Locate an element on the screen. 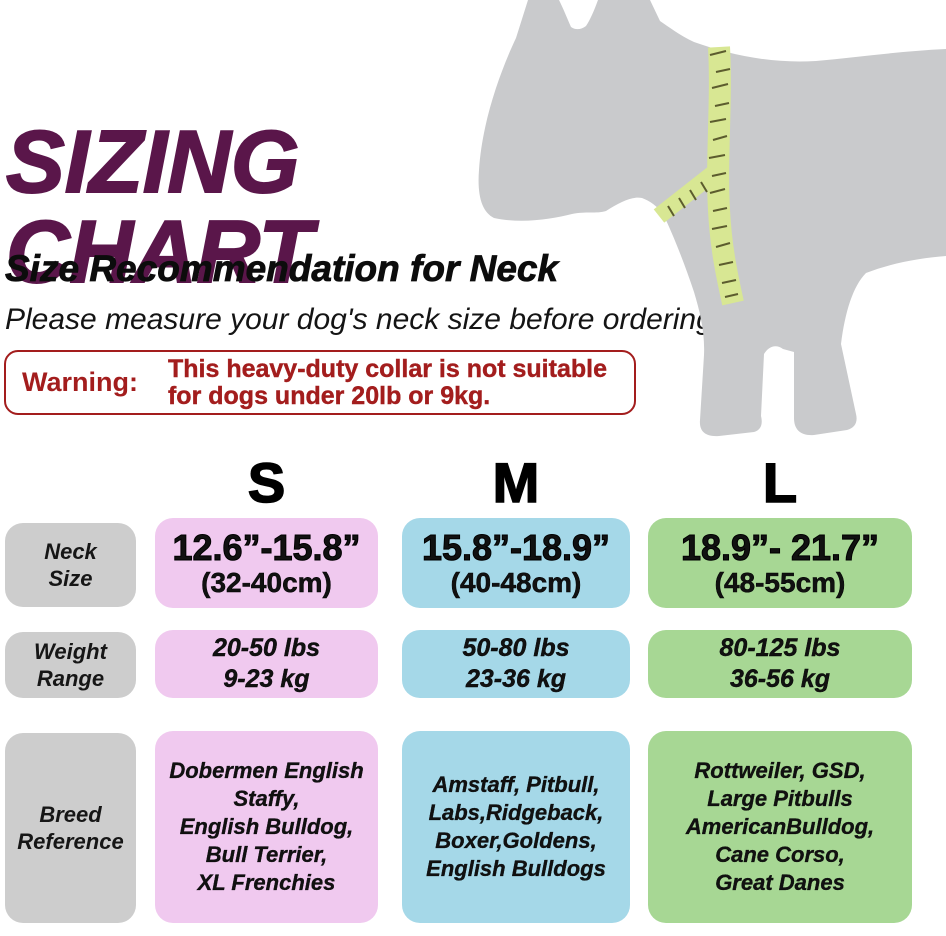 Image resolution: width=946 pixels, height=936 pixels. column-header-l: L is located at coordinates (780, 482).